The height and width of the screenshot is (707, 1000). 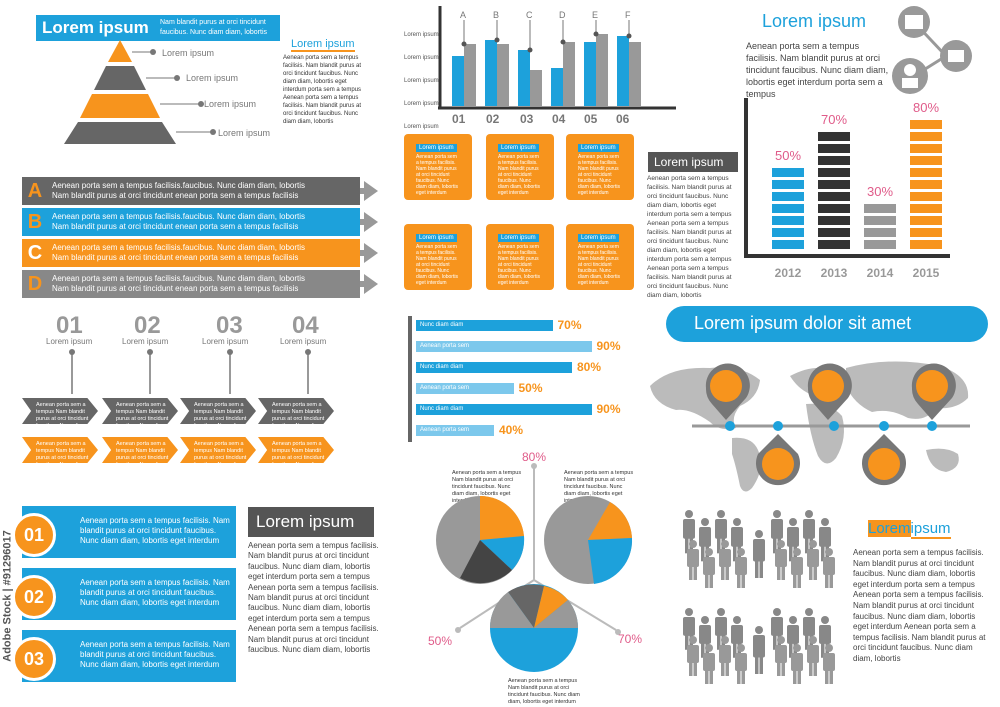 I want to click on hbar-axis, so click(x=410, y=379).